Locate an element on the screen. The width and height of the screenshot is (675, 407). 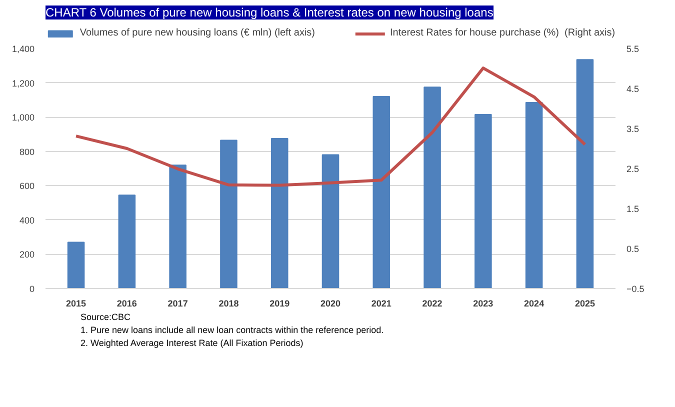
y-tick-label: 1,200 is located at coordinates (23, 83).